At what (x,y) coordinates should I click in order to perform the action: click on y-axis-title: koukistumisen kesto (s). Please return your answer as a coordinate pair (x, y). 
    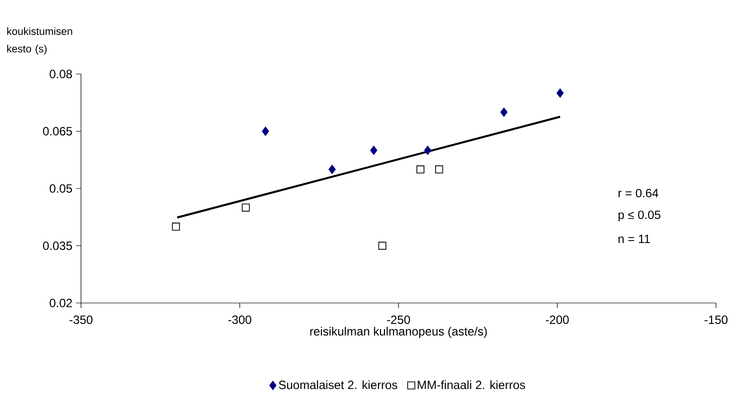
    Looking at the image, I should click on (39, 40).